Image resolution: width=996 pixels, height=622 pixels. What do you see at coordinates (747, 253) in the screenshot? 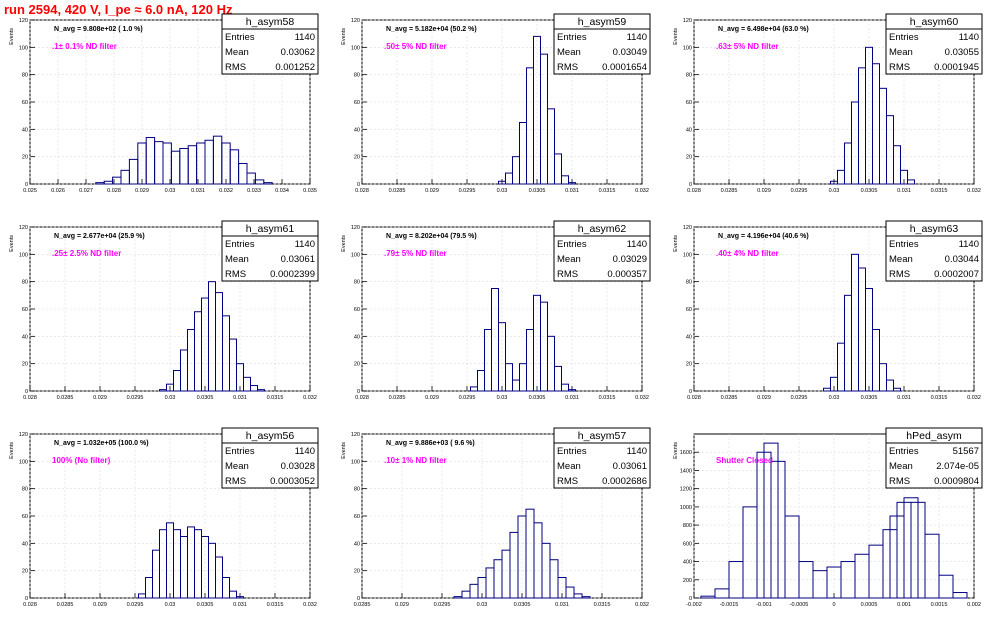
I see `filter-label: .40± 4% ND filter` at bounding box center [747, 253].